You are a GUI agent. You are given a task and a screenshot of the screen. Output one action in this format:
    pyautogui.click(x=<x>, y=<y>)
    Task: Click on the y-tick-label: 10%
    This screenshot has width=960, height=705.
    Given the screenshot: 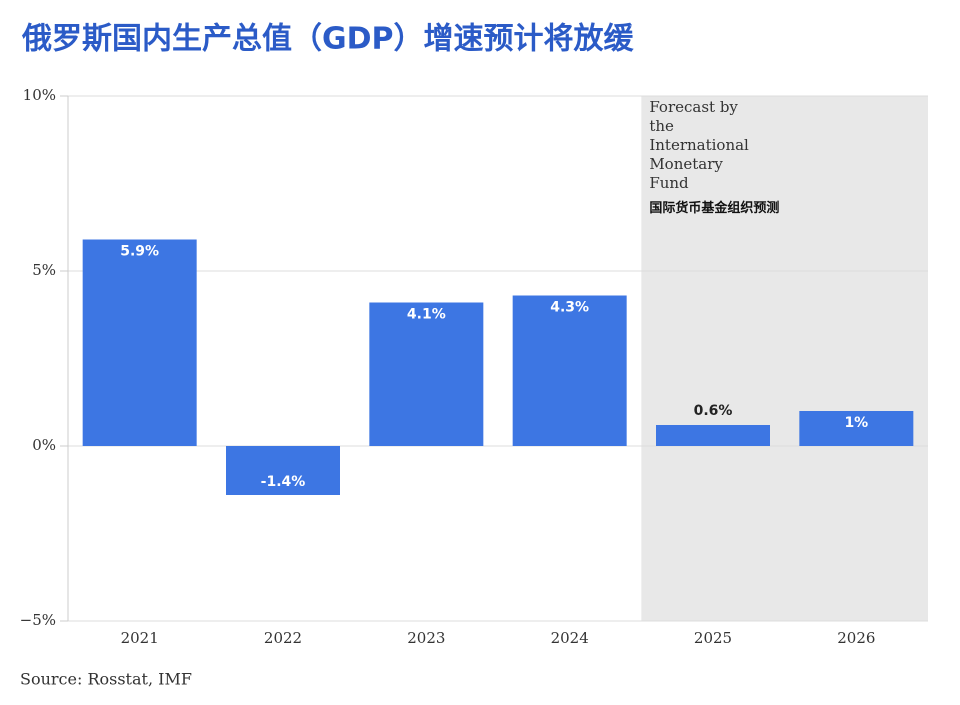 What is the action you would take?
    pyautogui.click(x=39, y=95)
    